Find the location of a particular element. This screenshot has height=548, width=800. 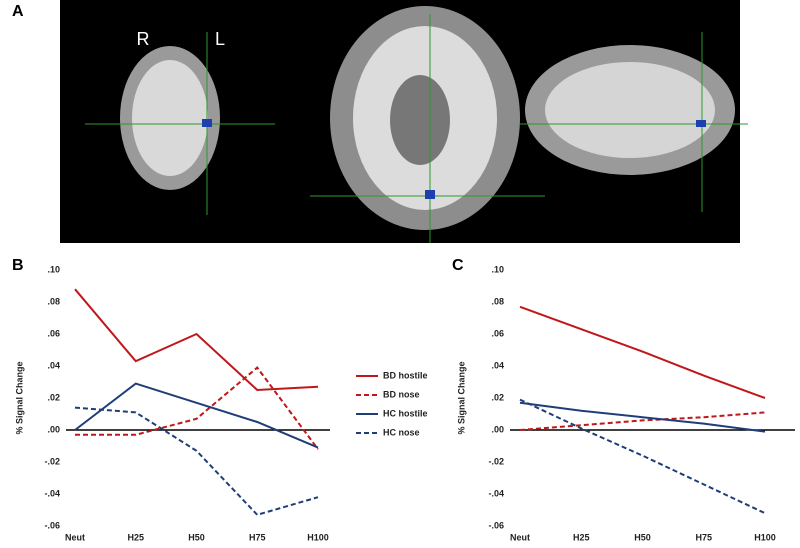

legend-label: HC hostile is located at coordinates (405, 413).